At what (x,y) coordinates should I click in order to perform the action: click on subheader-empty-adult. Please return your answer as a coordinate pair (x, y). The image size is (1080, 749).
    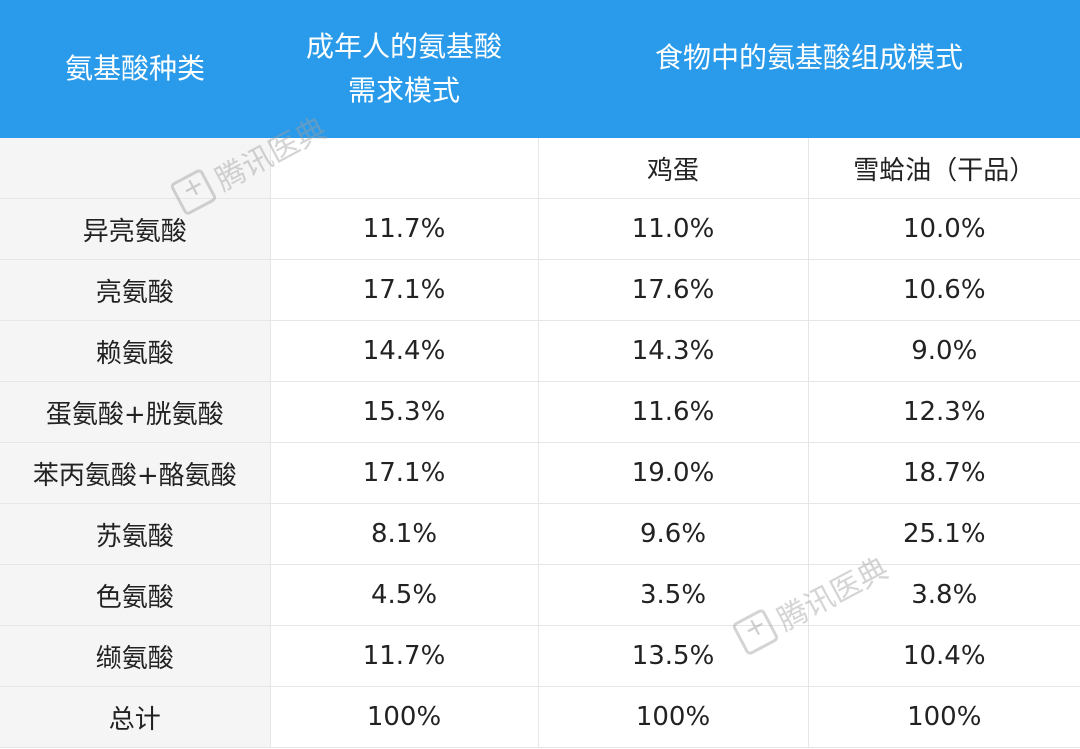
    Looking at the image, I should click on (403, 168).